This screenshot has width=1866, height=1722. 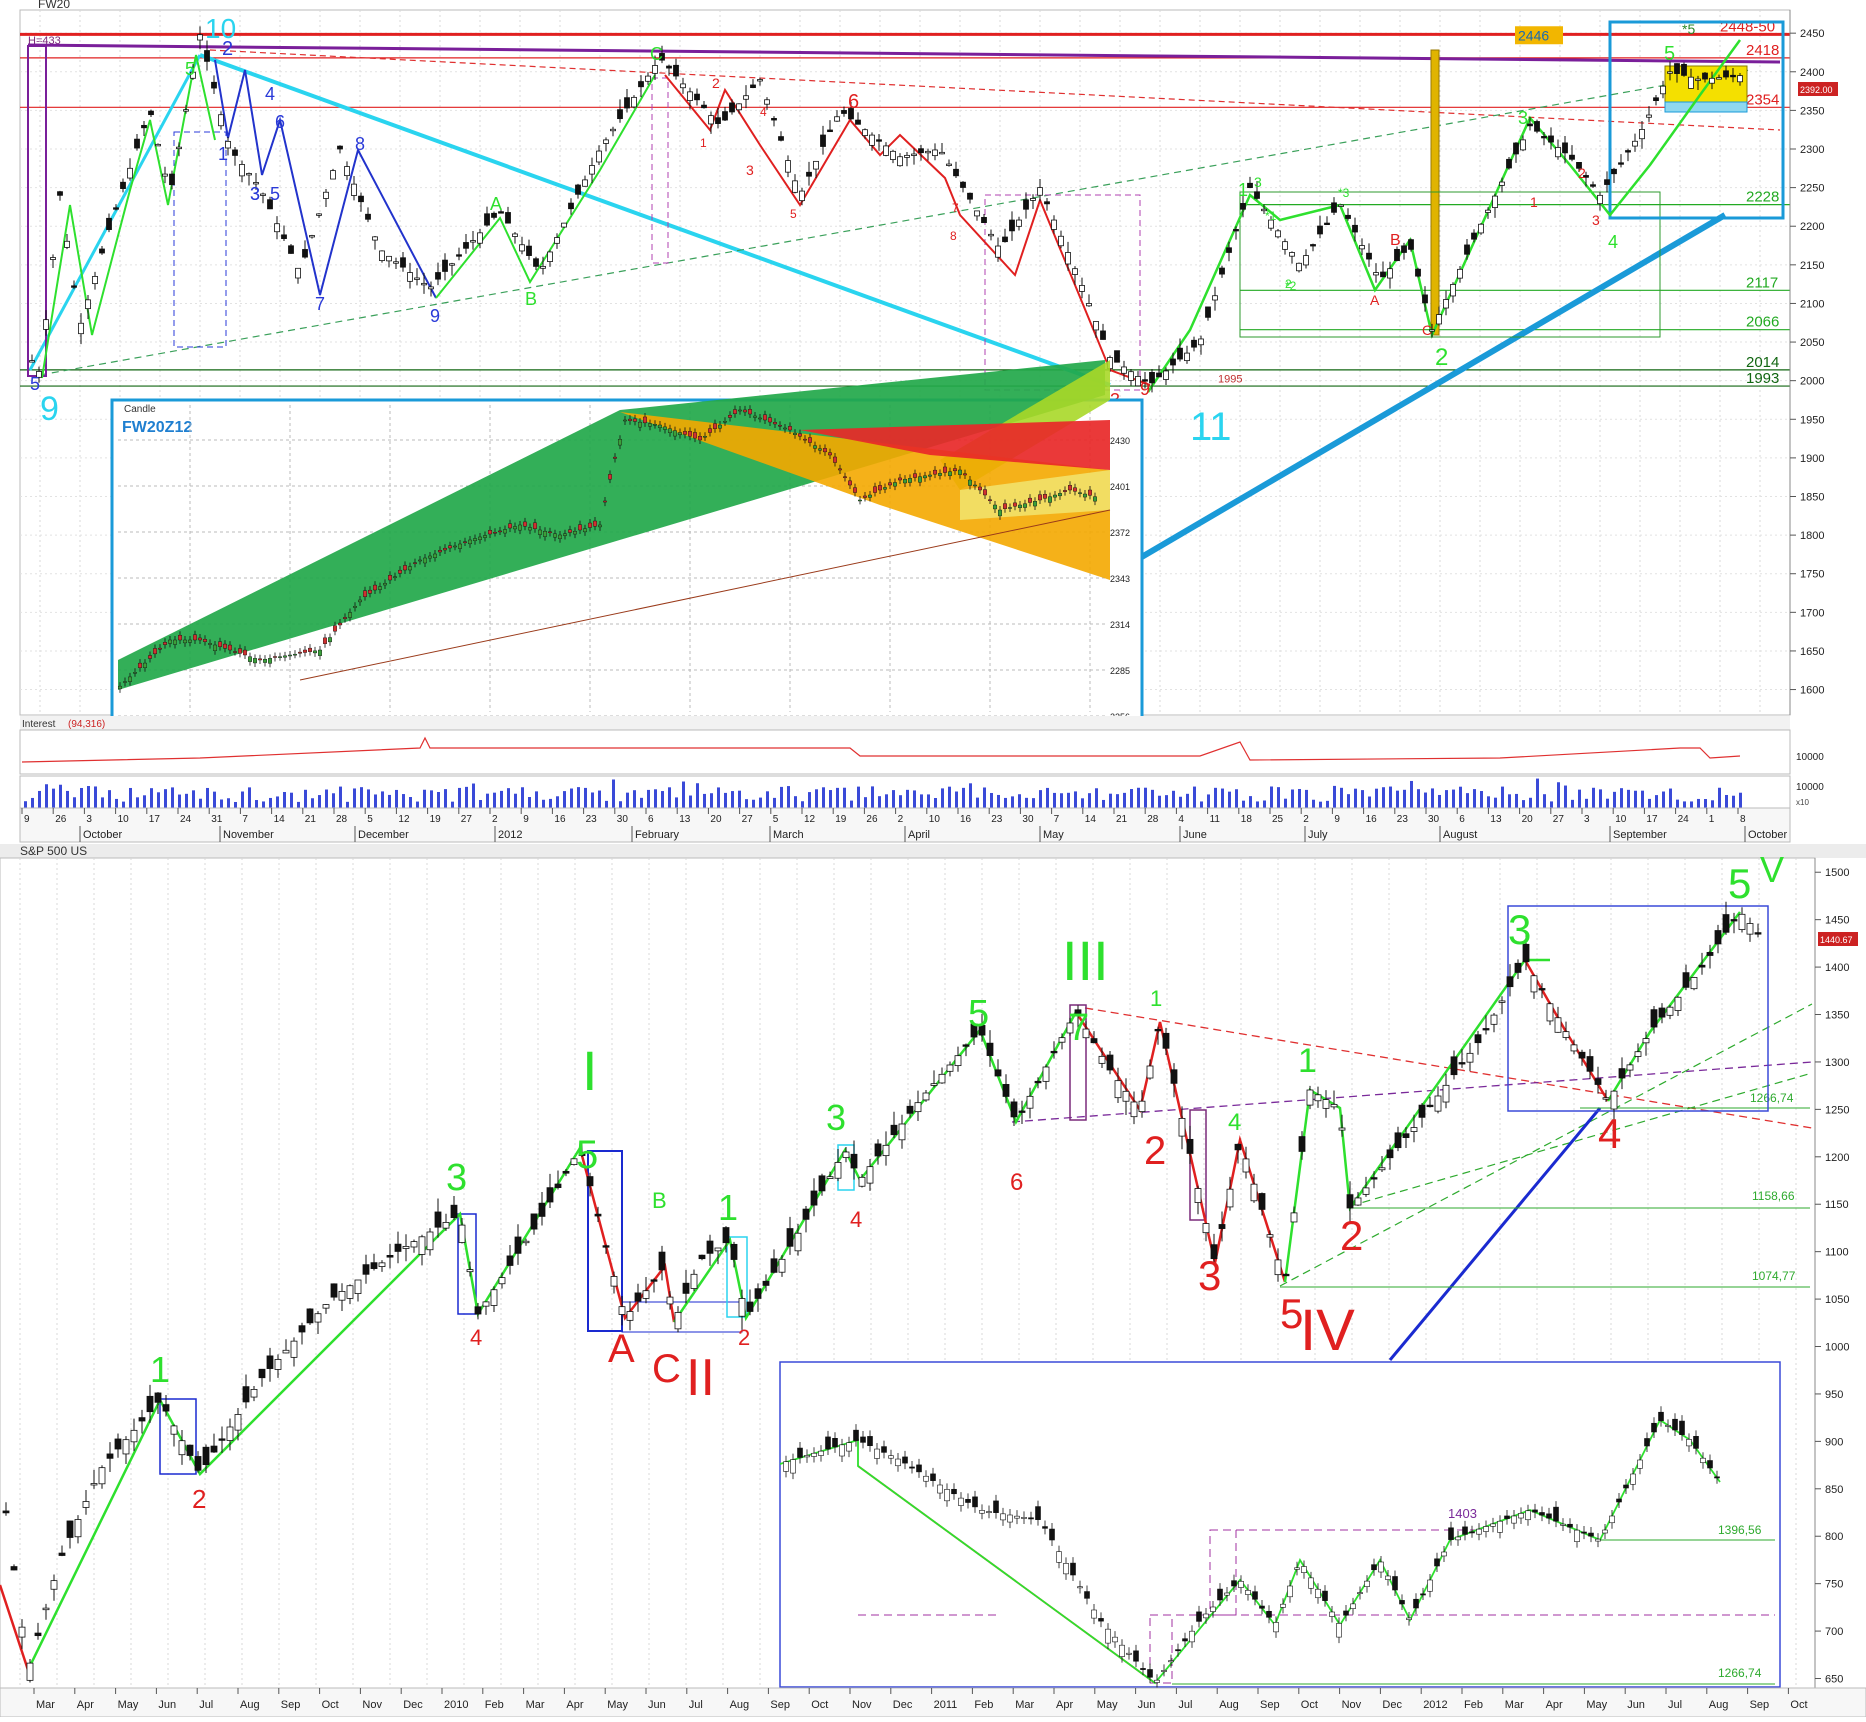 What do you see at coordinates (1559, 819) in the screenshot?
I see `top-x-day-label: 27` at bounding box center [1559, 819].